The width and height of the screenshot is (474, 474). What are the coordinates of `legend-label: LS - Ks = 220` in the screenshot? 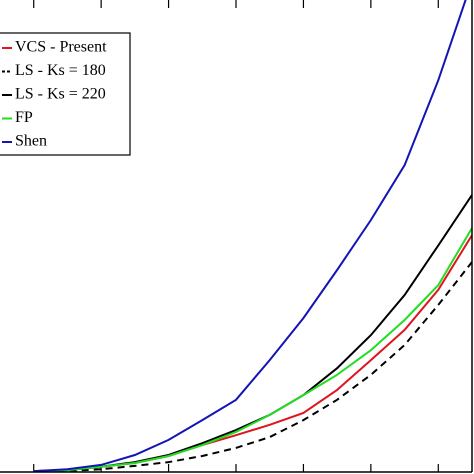 It's located at (60, 94).